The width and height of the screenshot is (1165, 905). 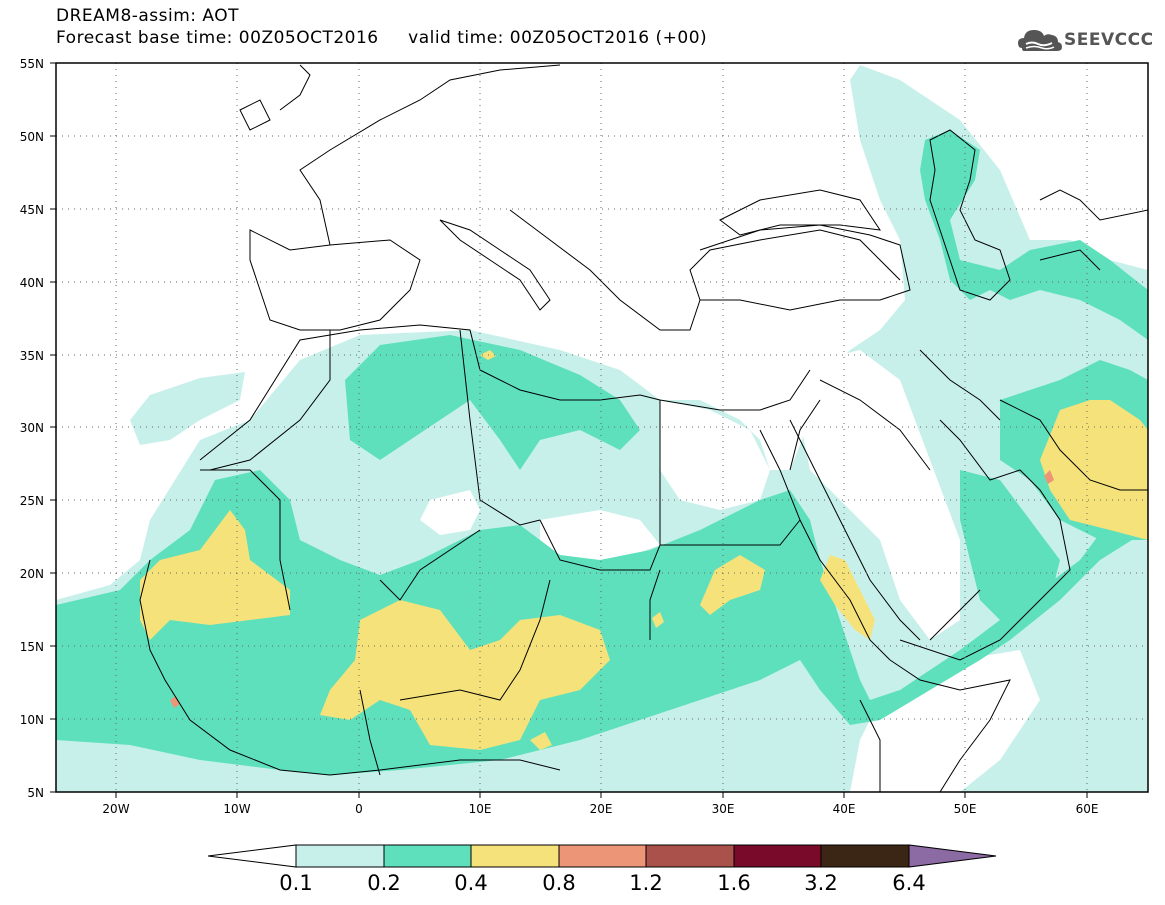 I want to click on lon-label: 50E, so click(x=965, y=809).